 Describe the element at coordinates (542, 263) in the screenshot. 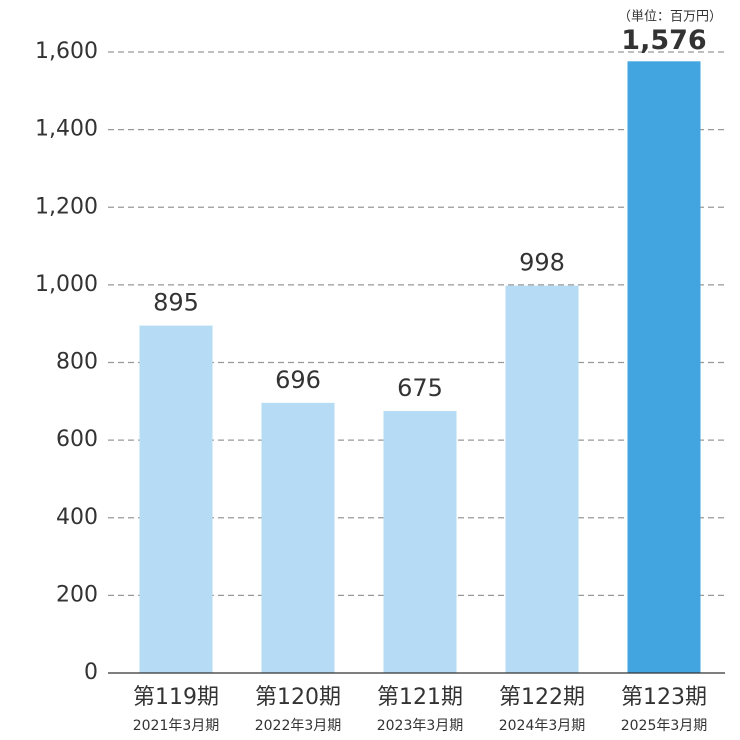

I see `value-label: 998` at that location.